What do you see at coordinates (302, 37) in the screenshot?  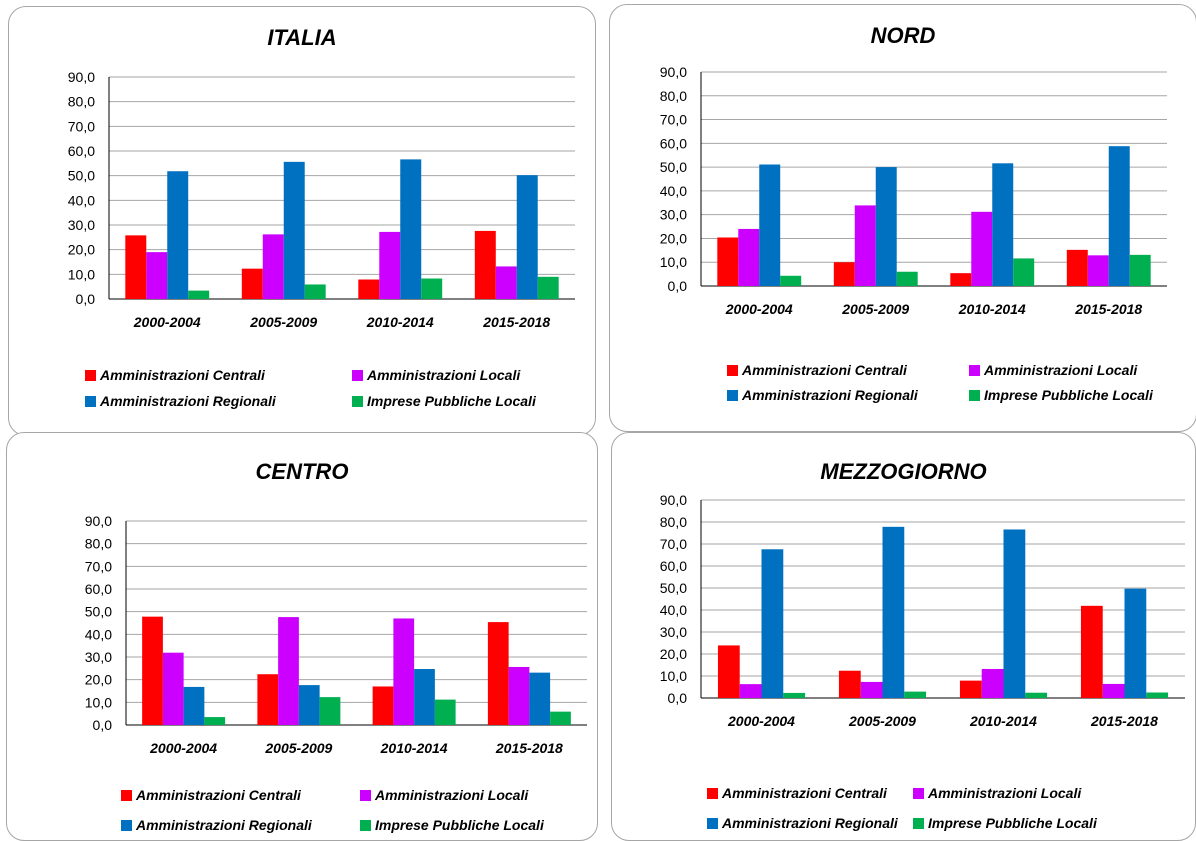 I see `chart-title: ITALIA` at bounding box center [302, 37].